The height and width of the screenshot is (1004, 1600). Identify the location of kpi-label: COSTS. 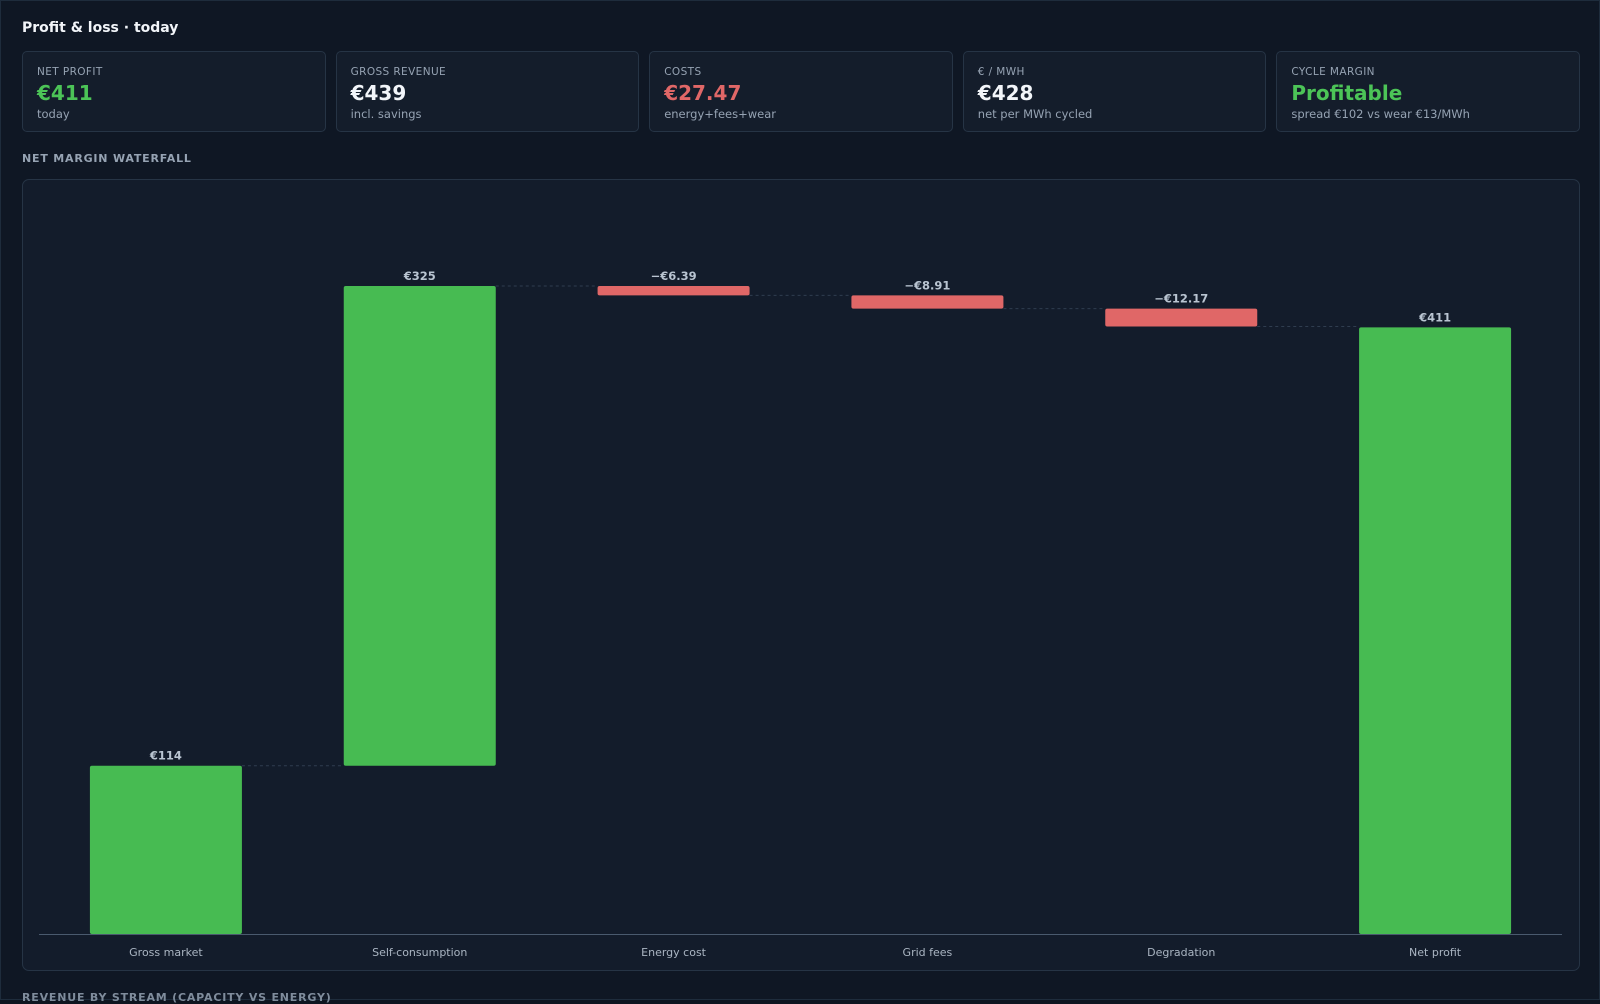
(683, 72).